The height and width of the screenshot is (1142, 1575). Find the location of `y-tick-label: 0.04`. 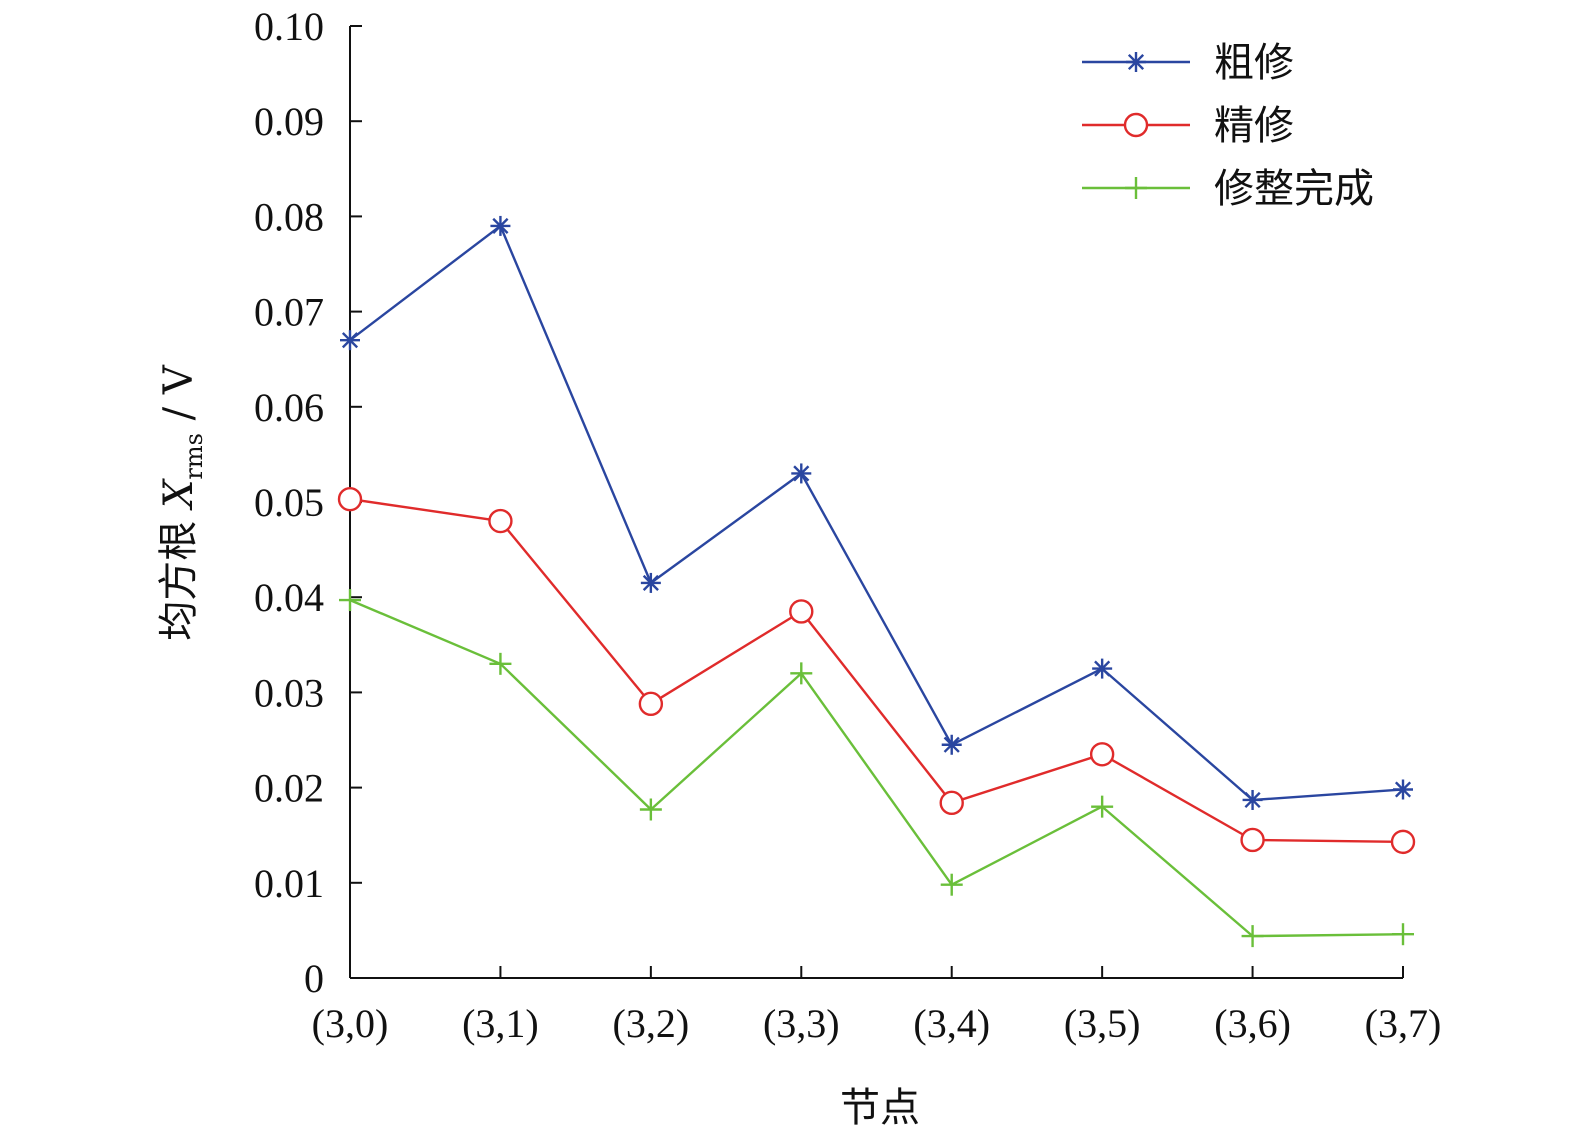

y-tick-label: 0.04 is located at coordinates (289, 597).